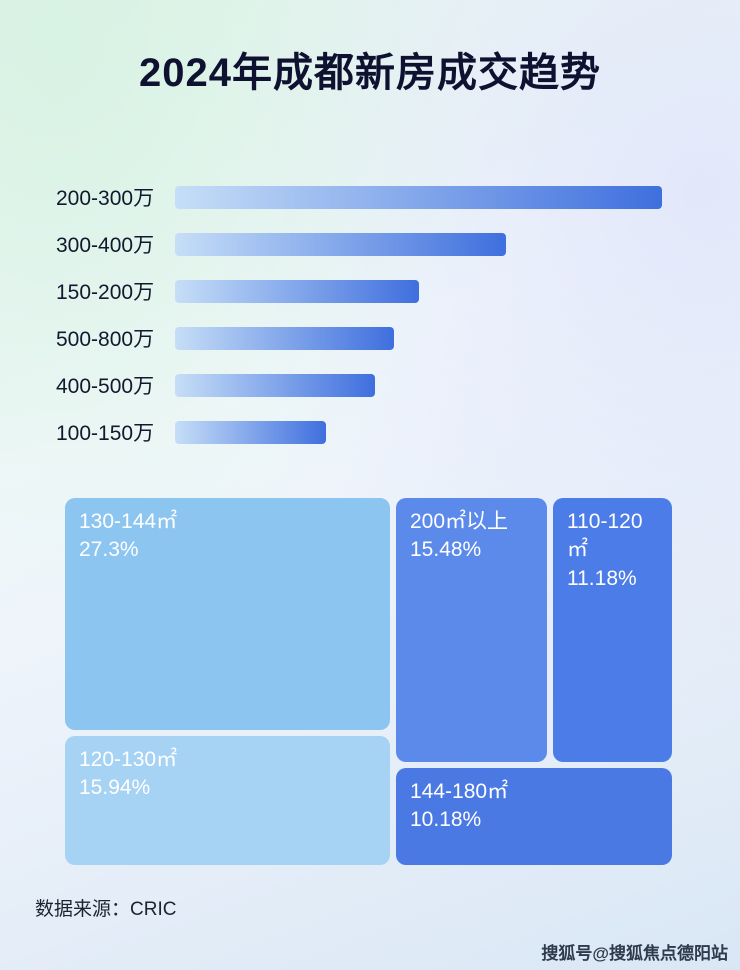  I want to click on page-title: 2024年成都新房成交趋势, so click(370, 73).